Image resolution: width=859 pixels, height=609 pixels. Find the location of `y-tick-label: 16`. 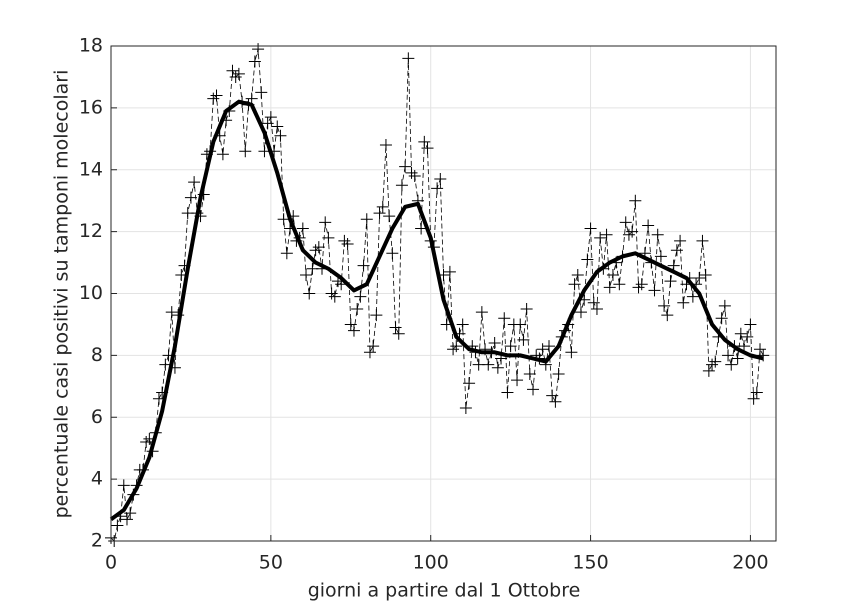

y-tick-label: 16 is located at coordinates (91, 107).